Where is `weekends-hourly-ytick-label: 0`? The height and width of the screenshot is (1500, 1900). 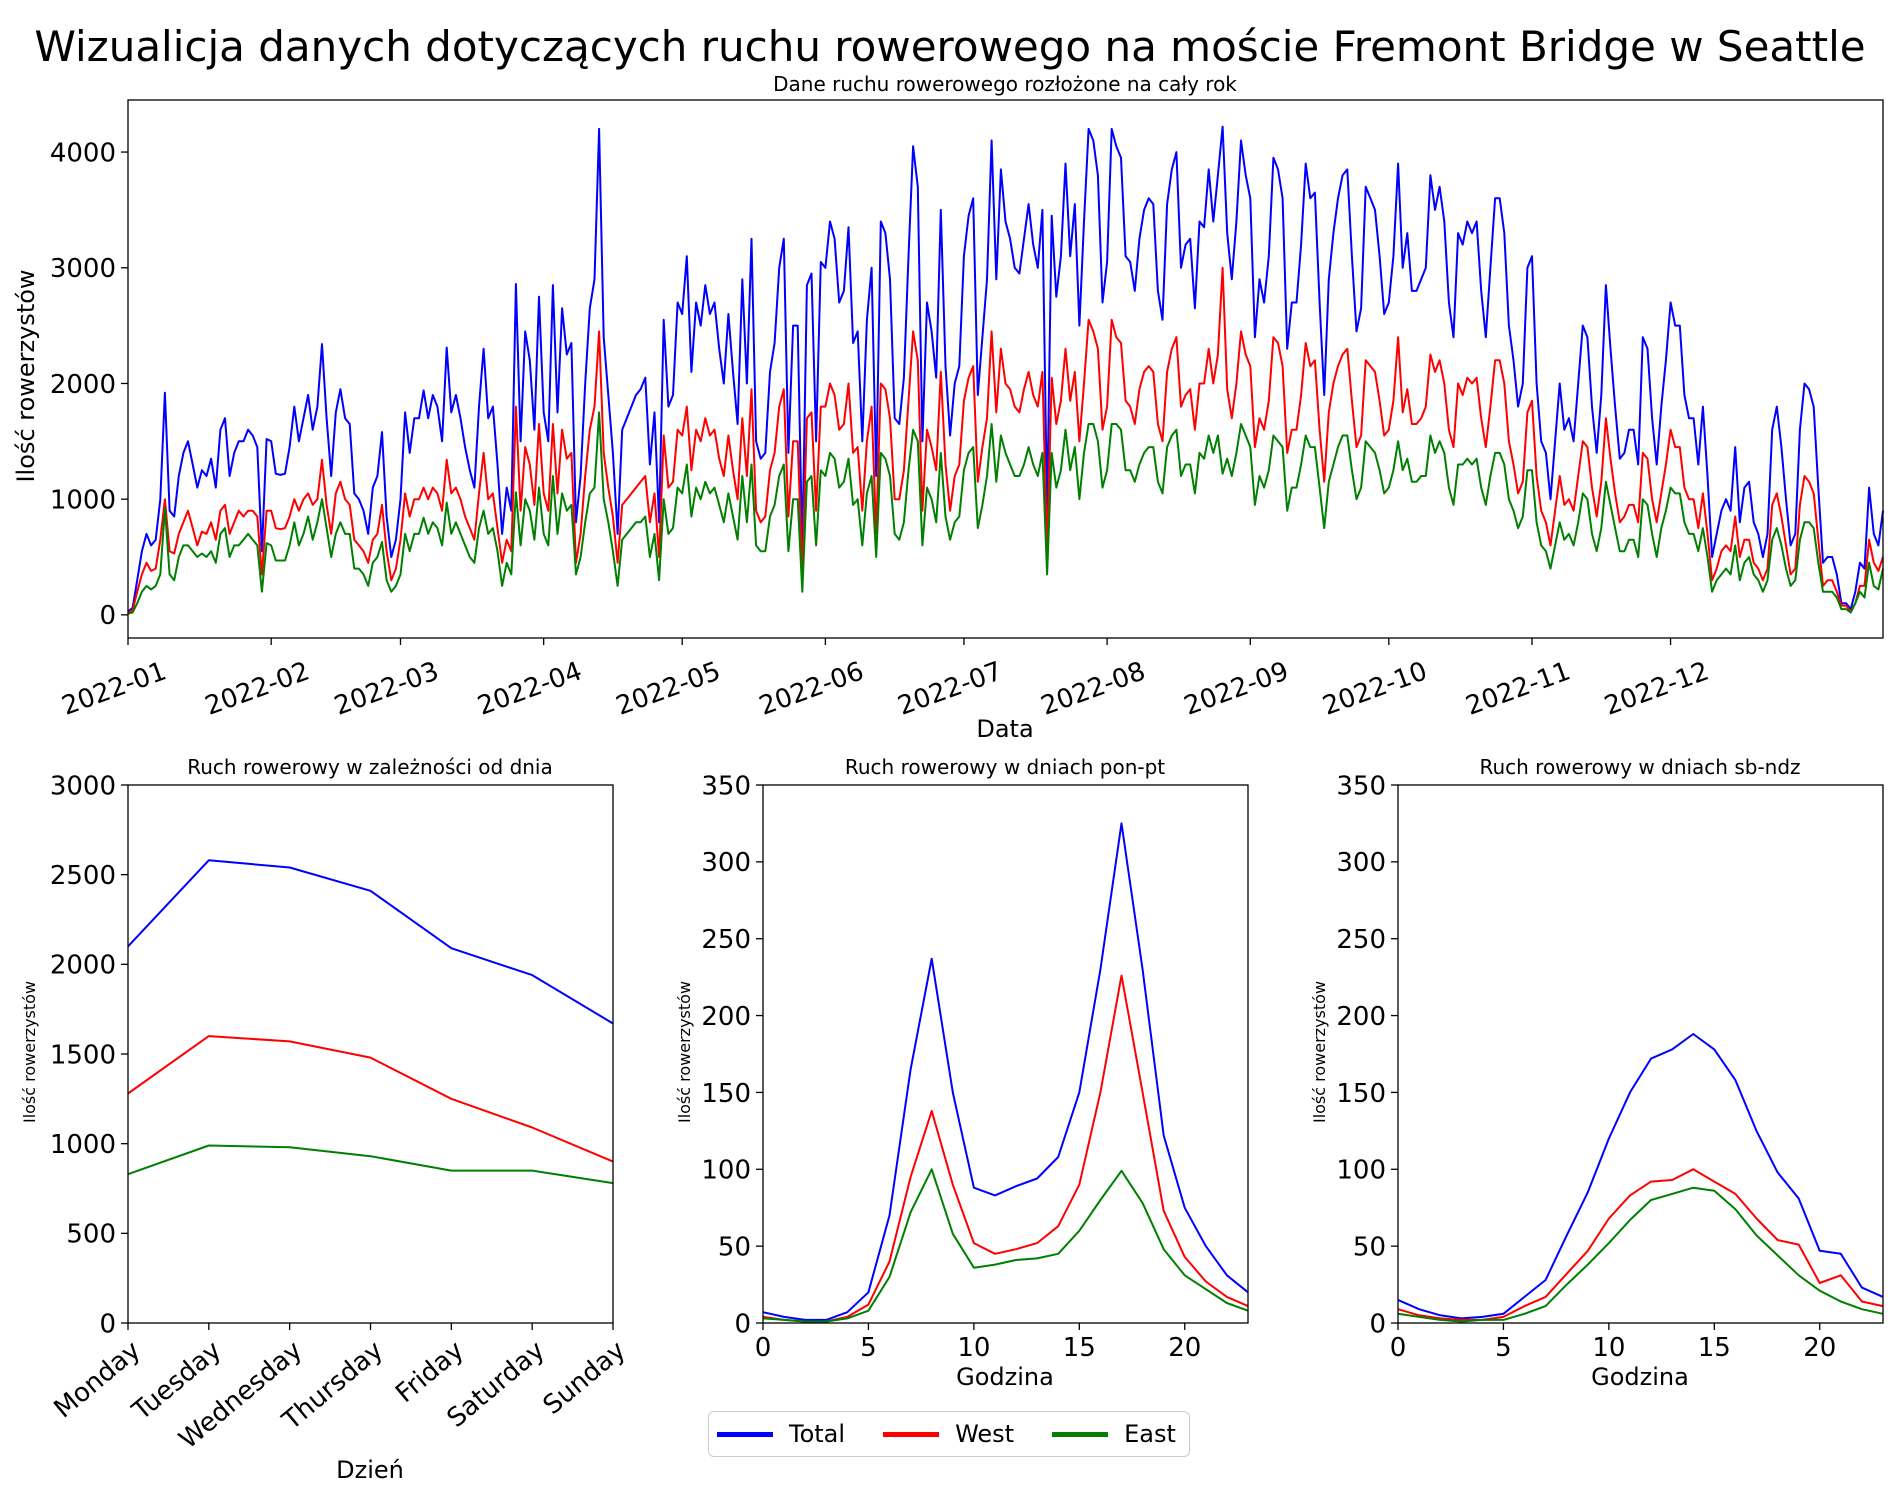
weekends-hourly-ytick-label: 0 is located at coordinates (1377, 1324).